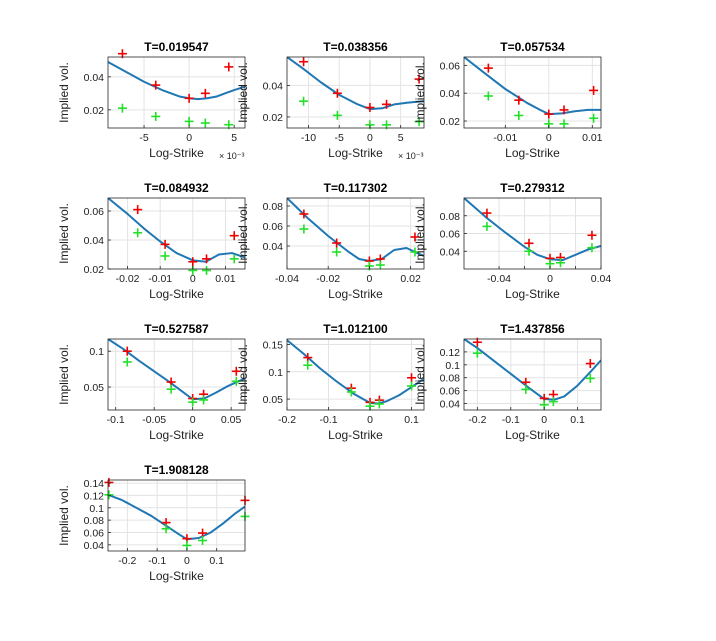 The height and width of the screenshot is (641, 716). What do you see at coordinates (356, 188) in the screenshot?
I see `subplot-title: T=0.117302` at bounding box center [356, 188].